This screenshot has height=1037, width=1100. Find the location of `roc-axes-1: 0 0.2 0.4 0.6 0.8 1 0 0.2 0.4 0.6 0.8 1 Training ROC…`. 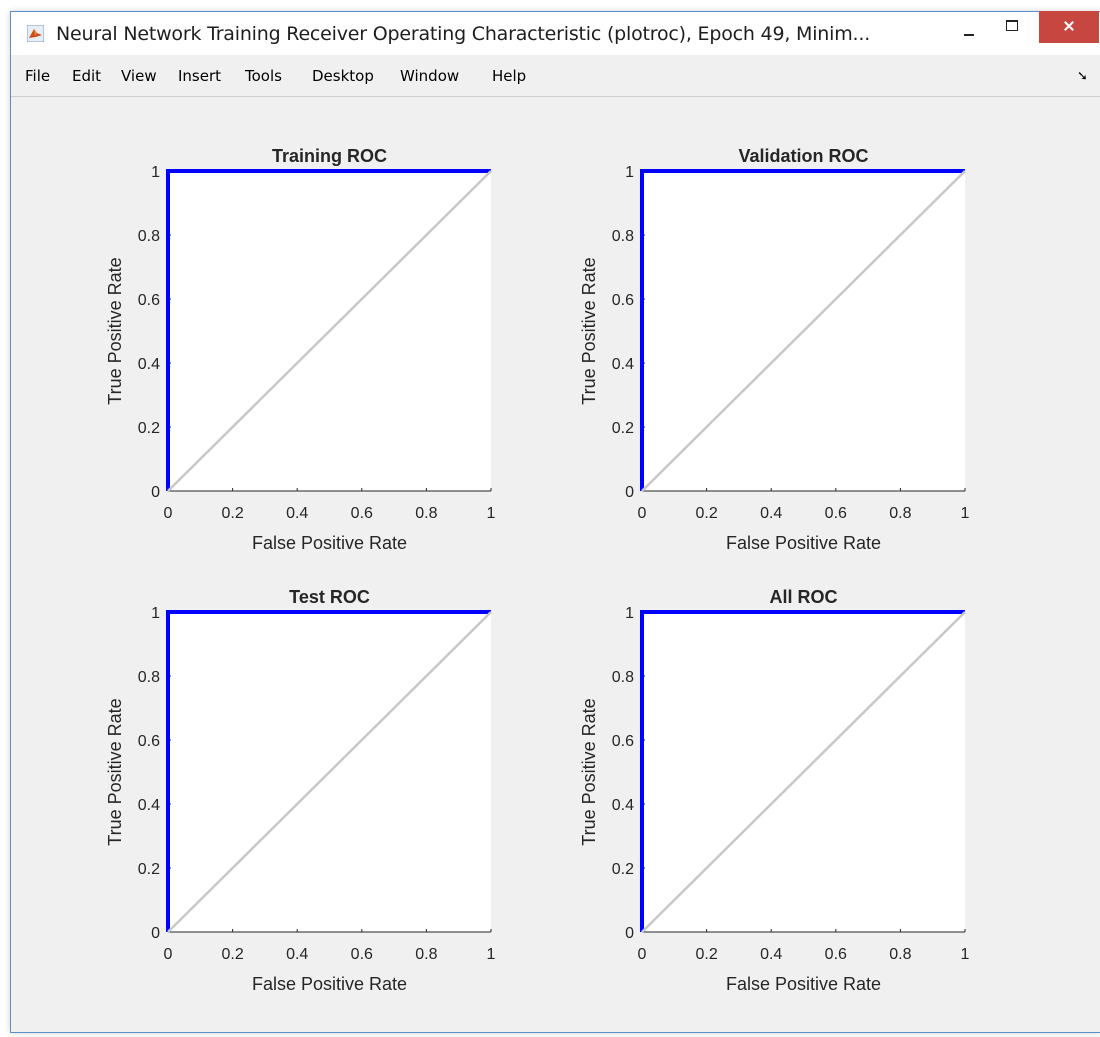

roc-axes-1: 0 0.2 0.4 0.6 0.8 1 0 0.2 0.4 0.6 0.8 1 Training ROC… is located at coordinates (300, 349).